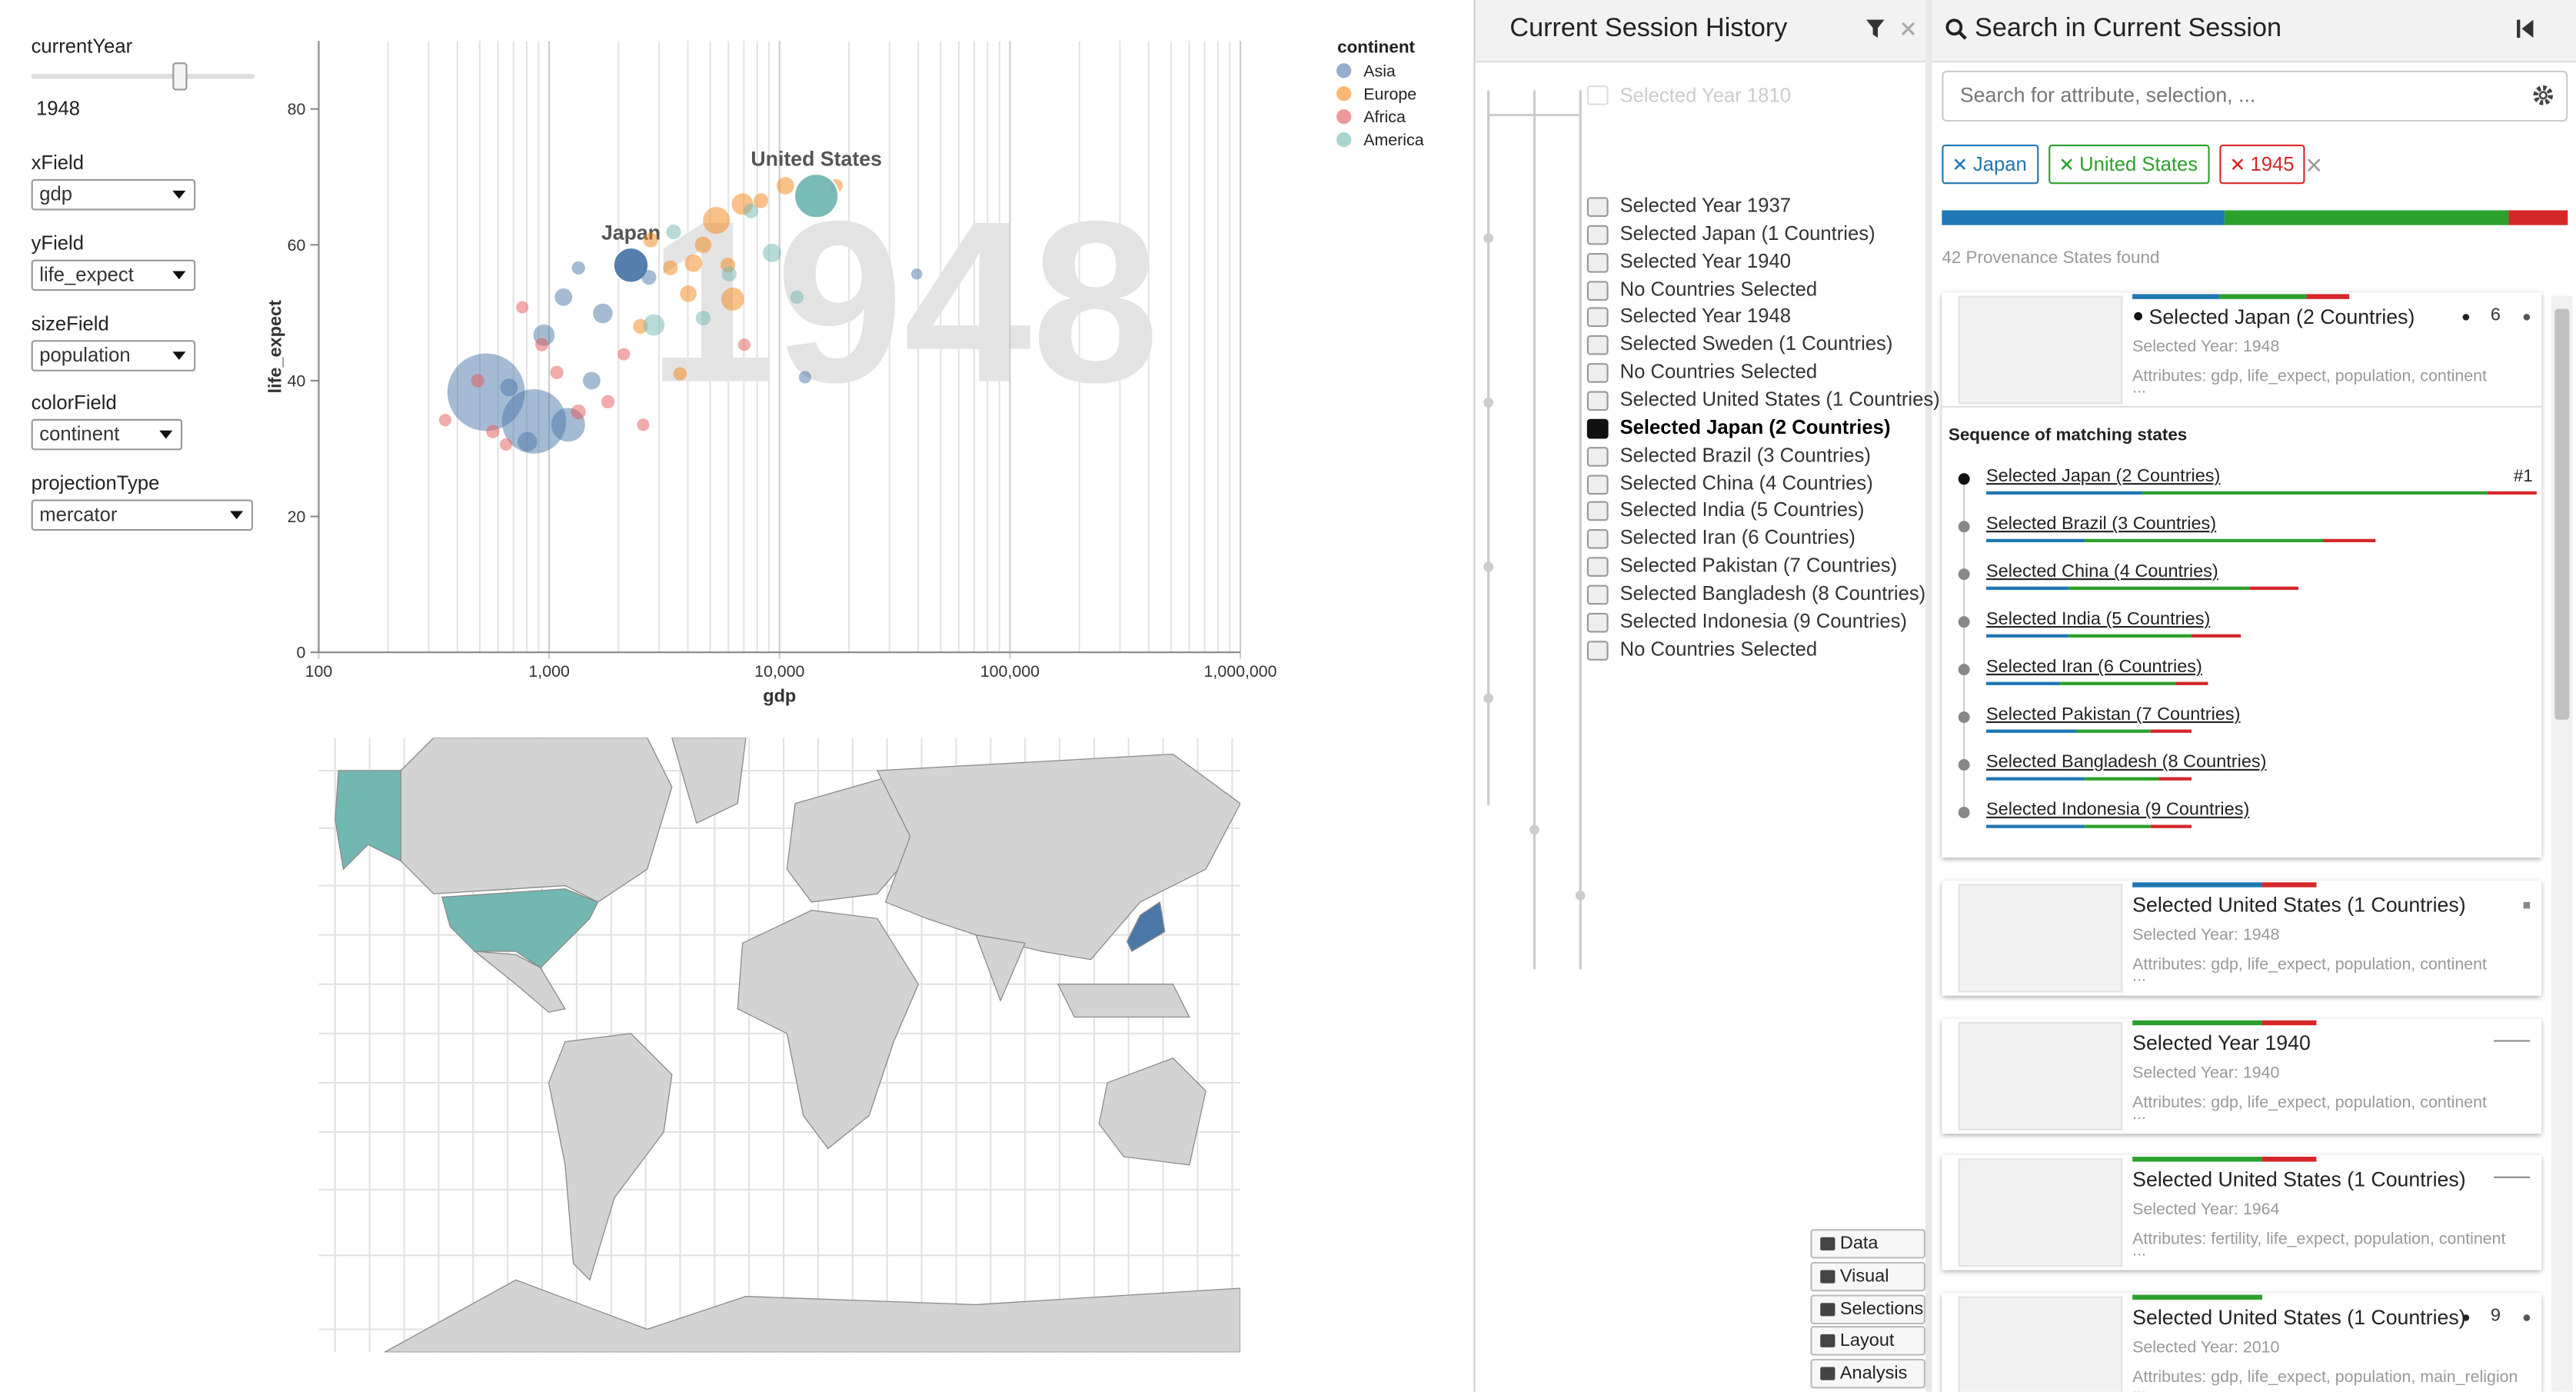 The height and width of the screenshot is (1392, 2576). Describe the element at coordinates (1747, 233) in the screenshot. I see `history-item: Selected Japan (1 Countries)` at that location.